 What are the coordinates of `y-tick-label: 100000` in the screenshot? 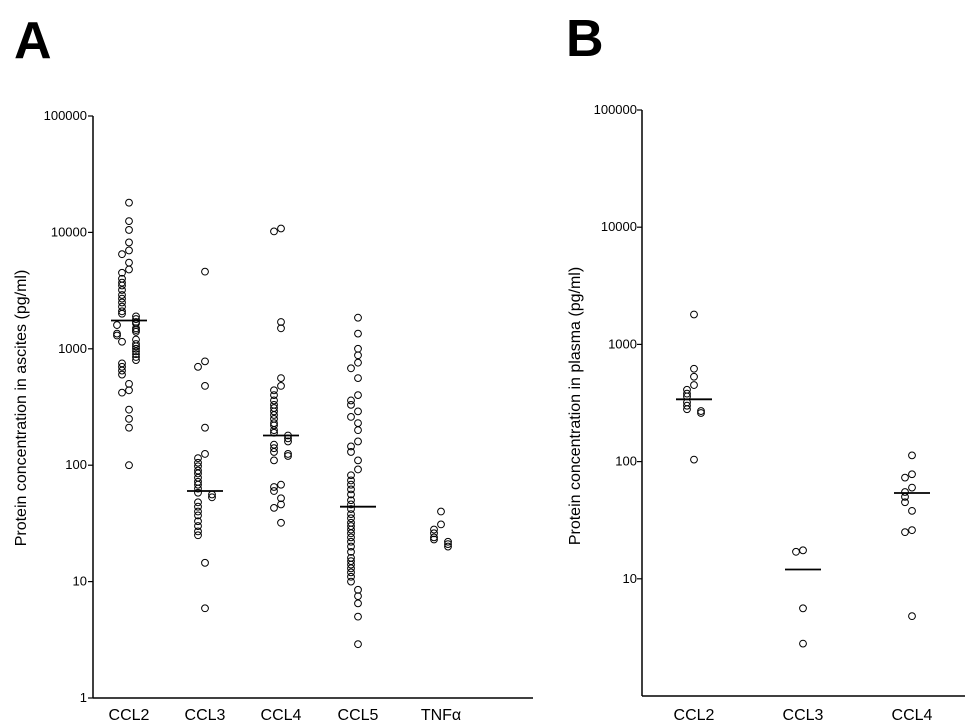 It's located at (65, 115).